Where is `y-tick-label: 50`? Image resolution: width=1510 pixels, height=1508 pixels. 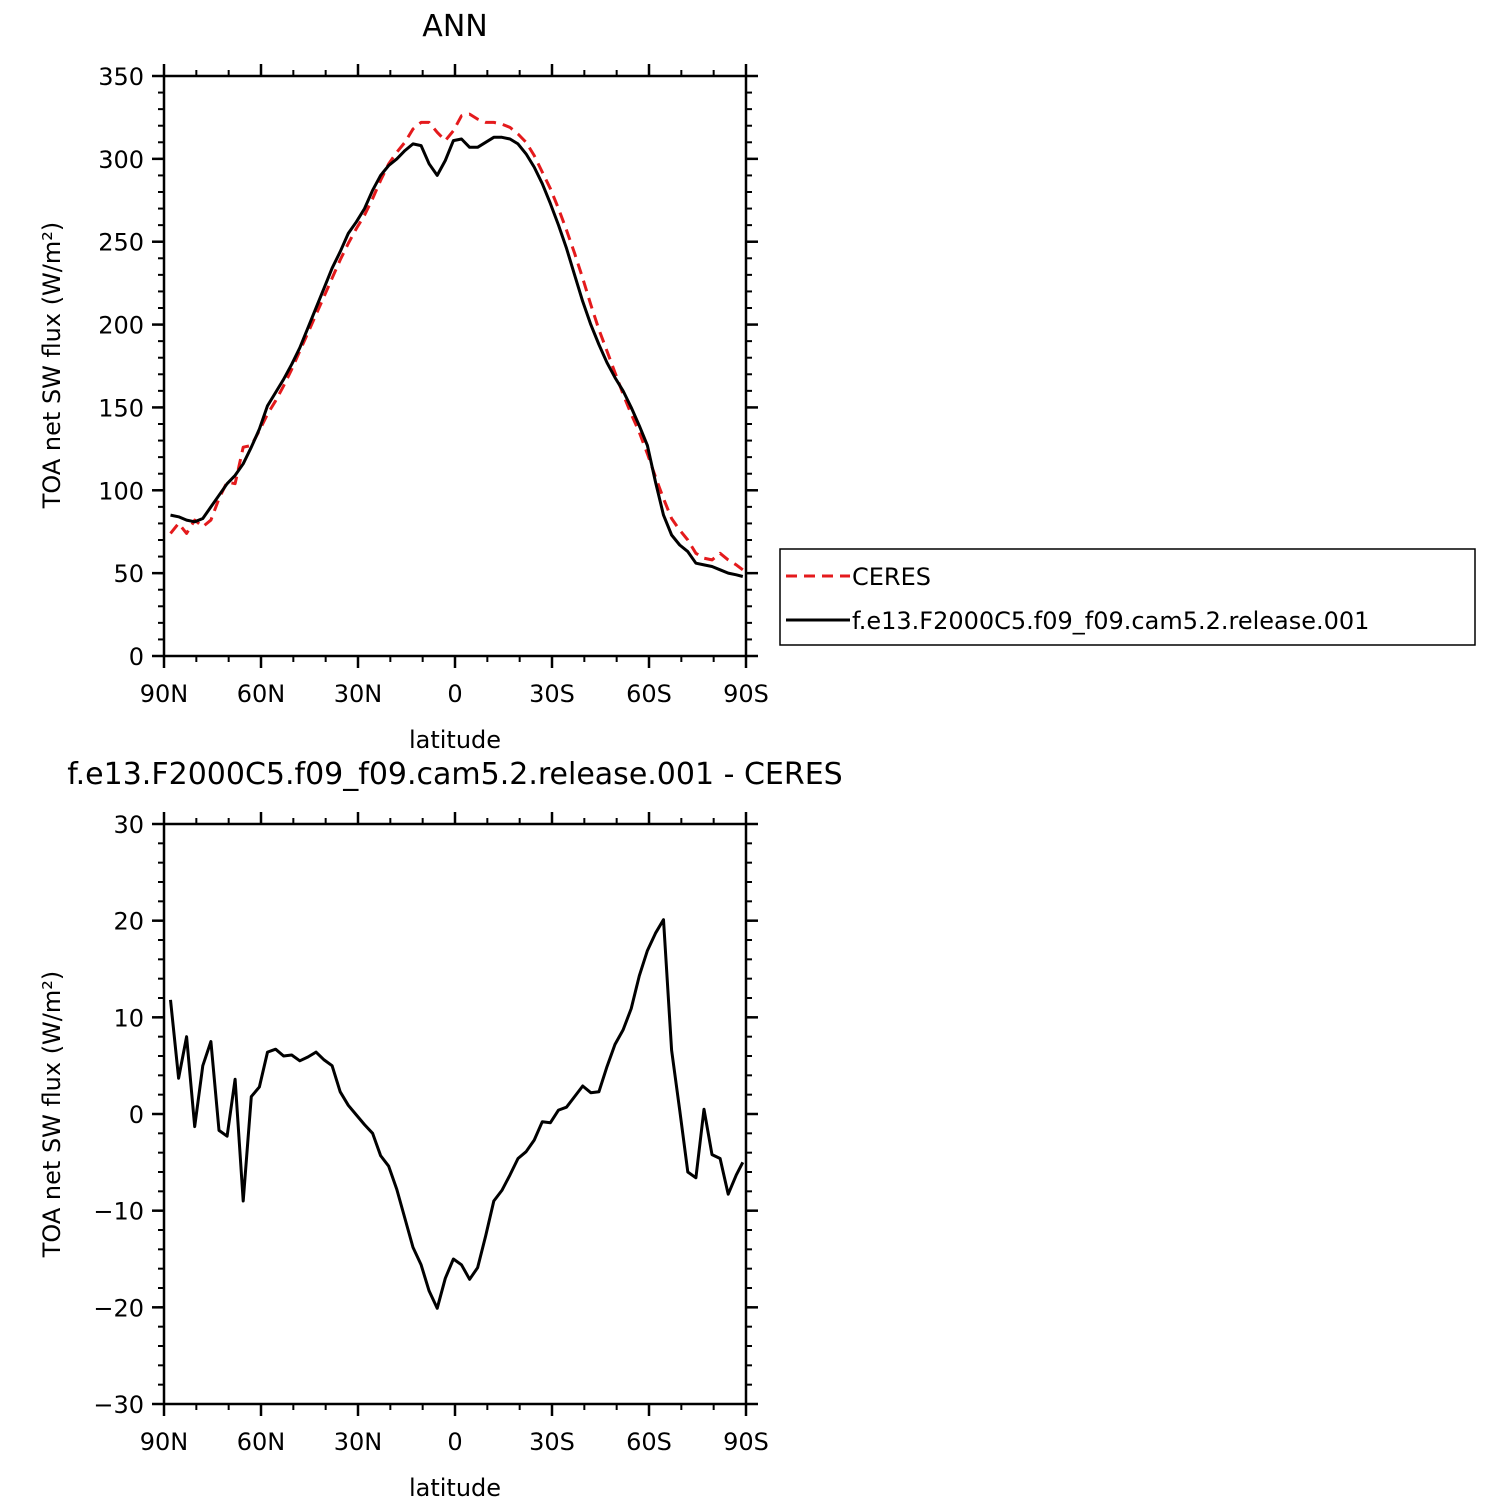
y-tick-label: 50 is located at coordinates (128, 574).